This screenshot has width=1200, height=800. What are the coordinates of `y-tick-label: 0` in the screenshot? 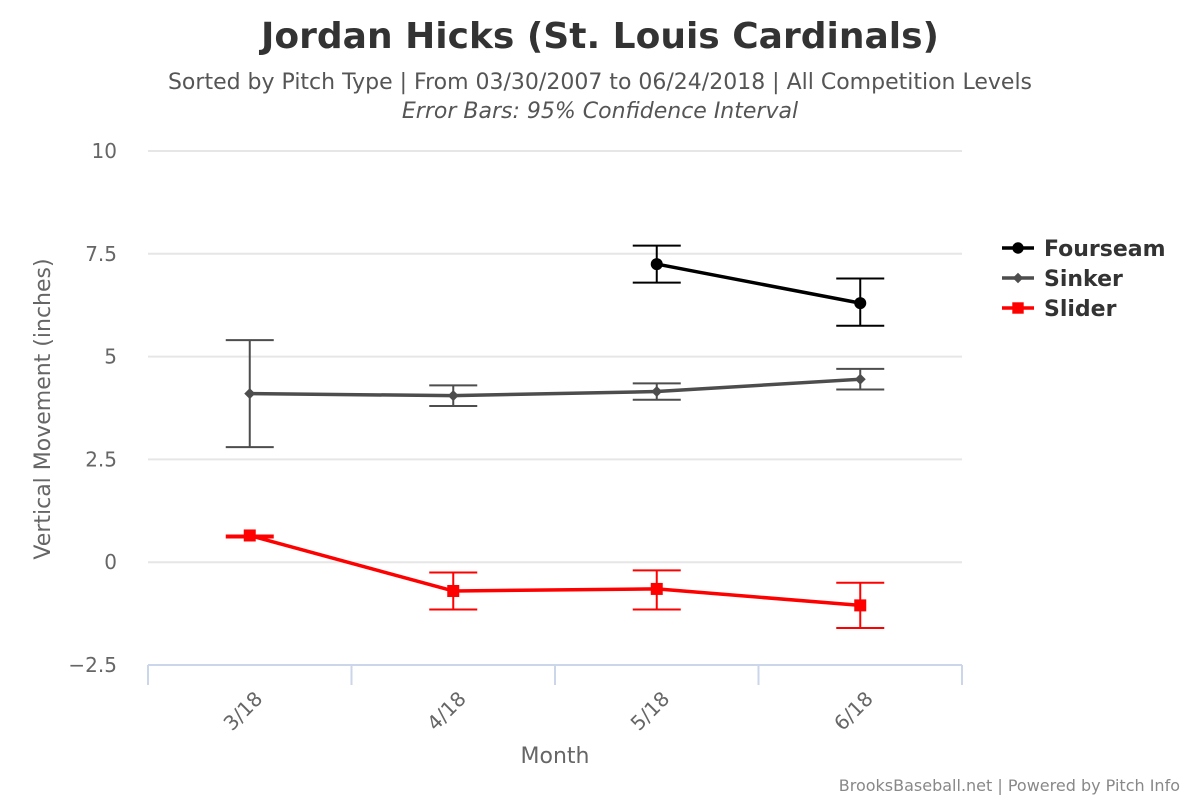 It's located at (110, 562).